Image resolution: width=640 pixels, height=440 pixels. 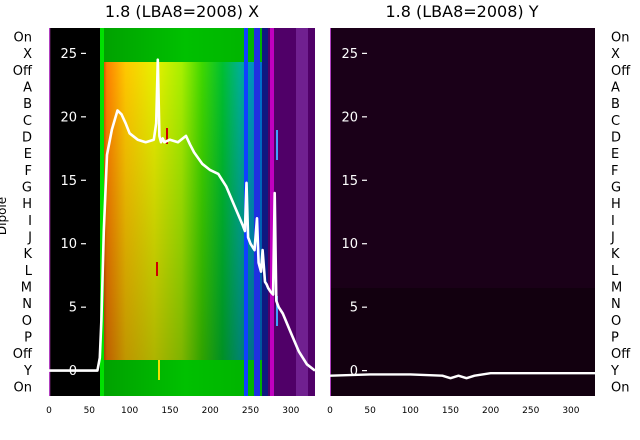 I want to click on right-category-label: O, so click(x=616, y=321).